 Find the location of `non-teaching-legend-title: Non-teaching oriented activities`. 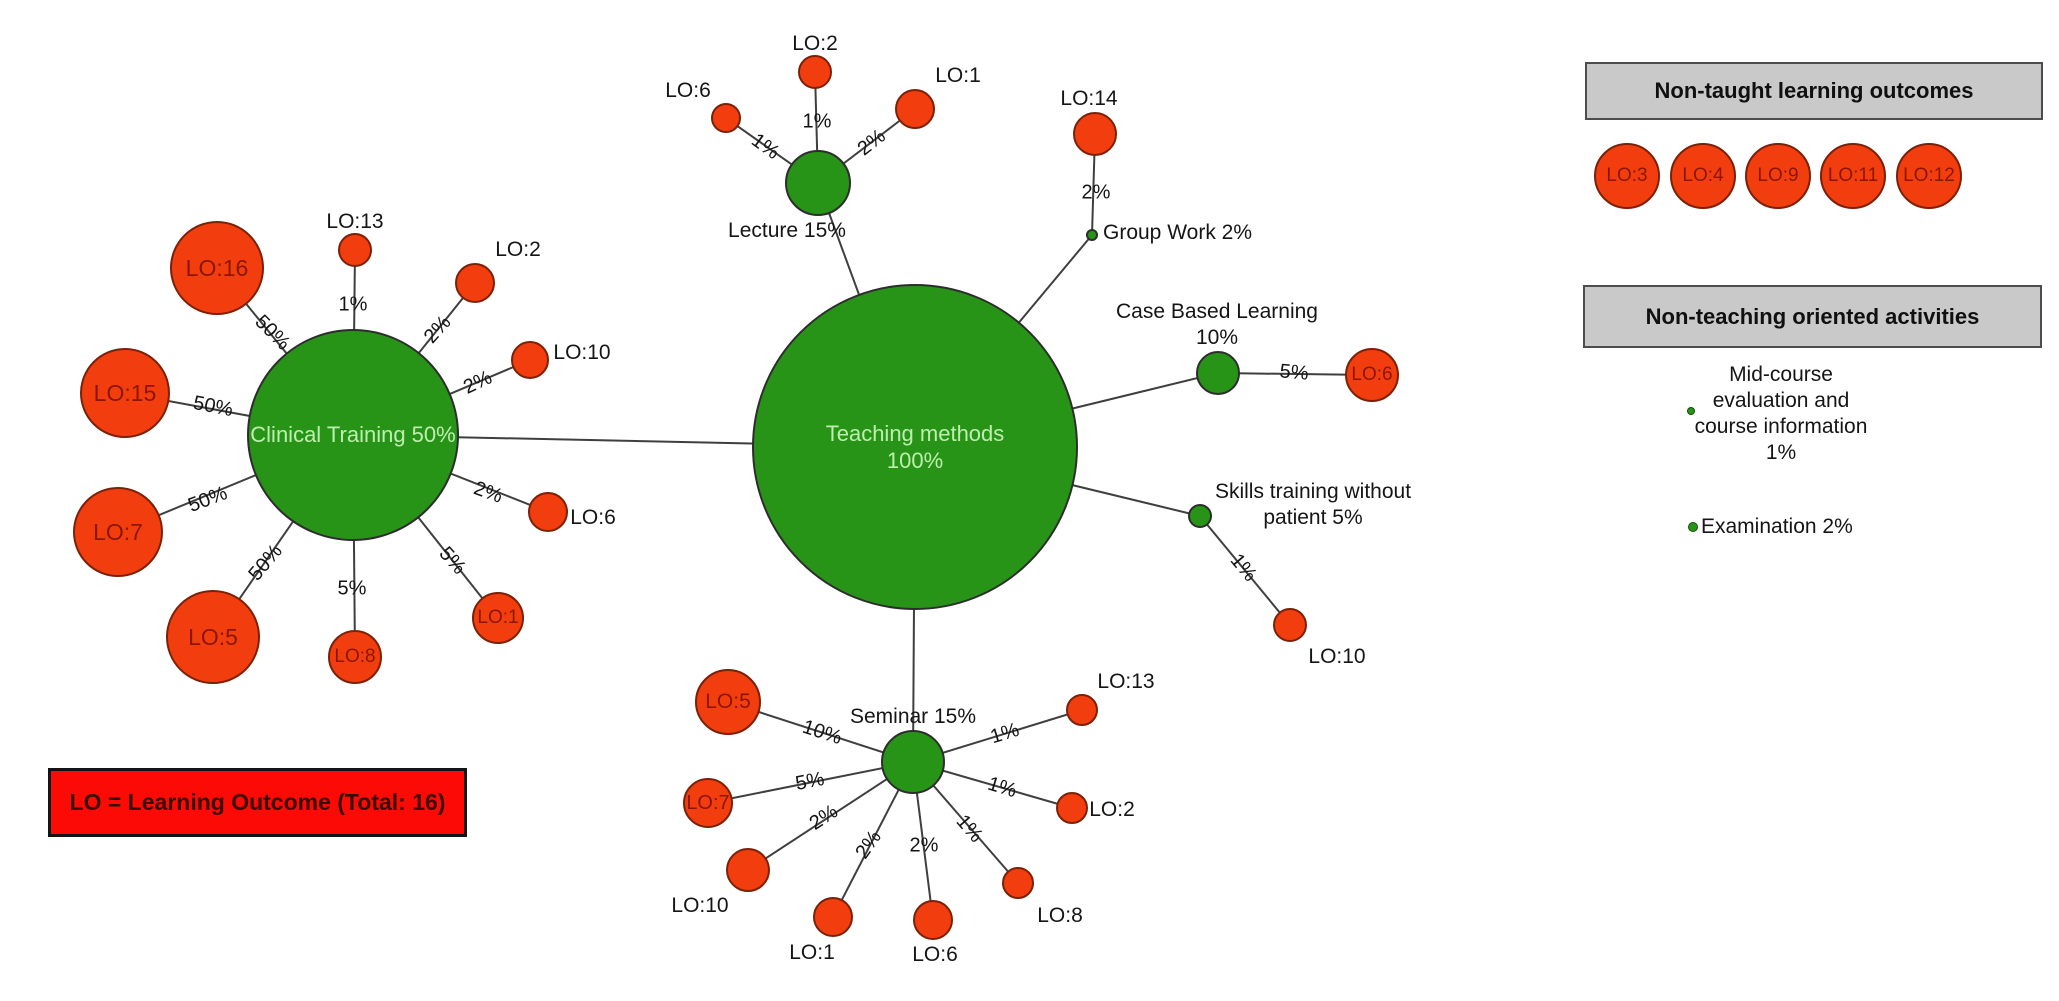

non-teaching-legend-title: Non-teaching oriented activities is located at coordinates (1812, 316).